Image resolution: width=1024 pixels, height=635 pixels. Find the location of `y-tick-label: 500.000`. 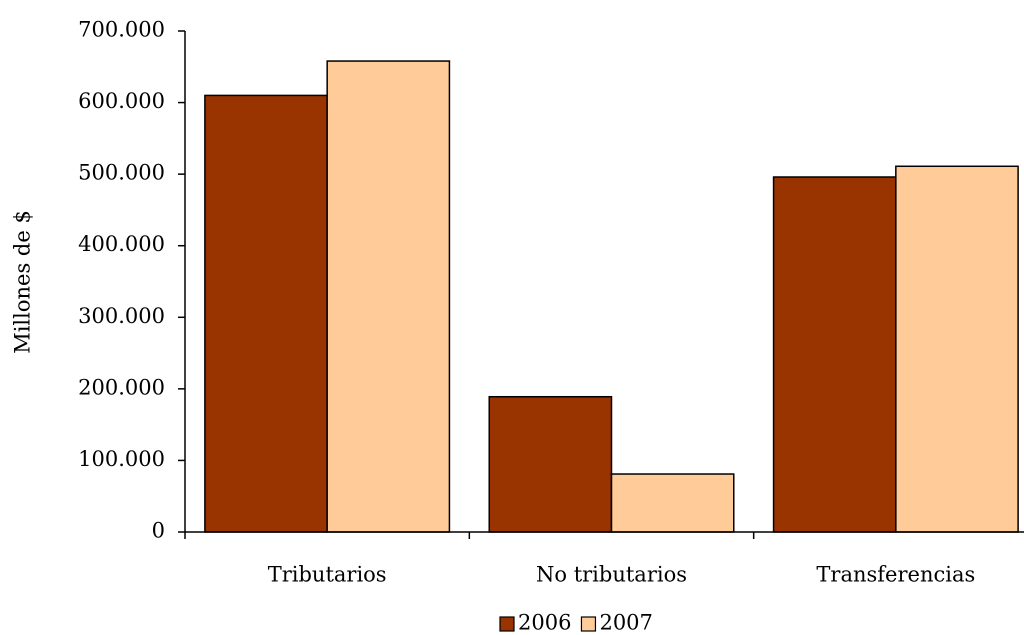

y-tick-label: 500.000 is located at coordinates (121, 173).